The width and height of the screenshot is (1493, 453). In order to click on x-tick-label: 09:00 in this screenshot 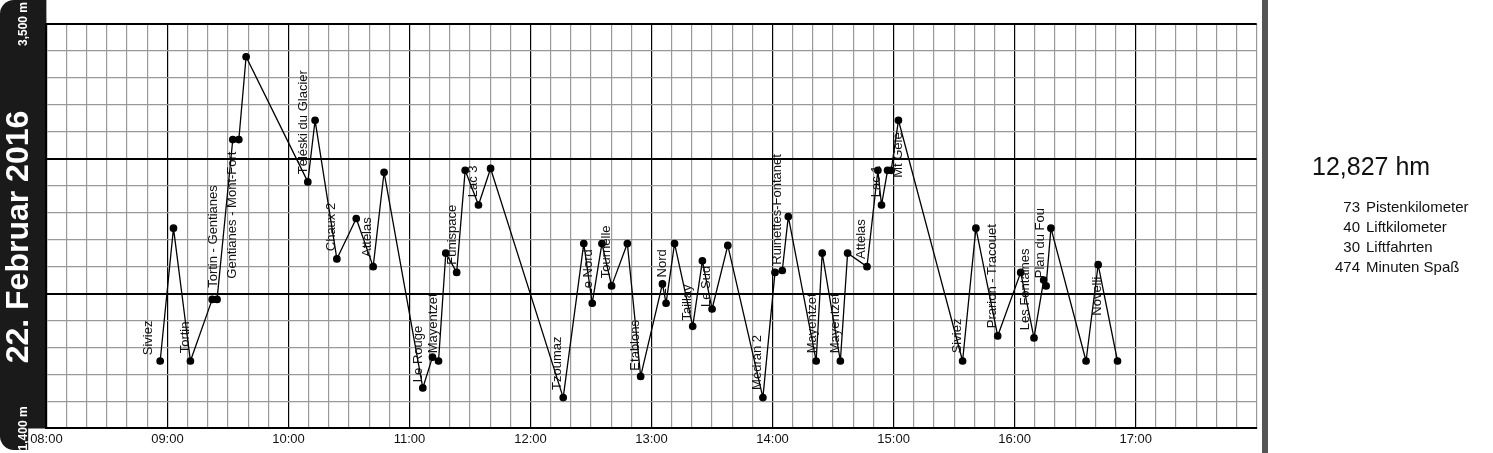, I will do `click(167, 438)`.